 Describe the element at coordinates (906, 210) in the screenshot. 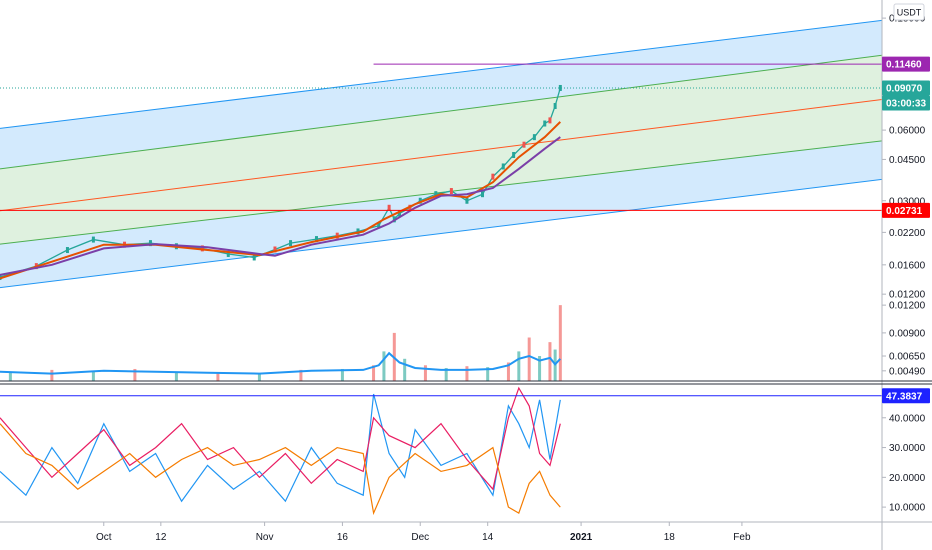

I see `lower-line-price-tag: 0.02731` at that location.